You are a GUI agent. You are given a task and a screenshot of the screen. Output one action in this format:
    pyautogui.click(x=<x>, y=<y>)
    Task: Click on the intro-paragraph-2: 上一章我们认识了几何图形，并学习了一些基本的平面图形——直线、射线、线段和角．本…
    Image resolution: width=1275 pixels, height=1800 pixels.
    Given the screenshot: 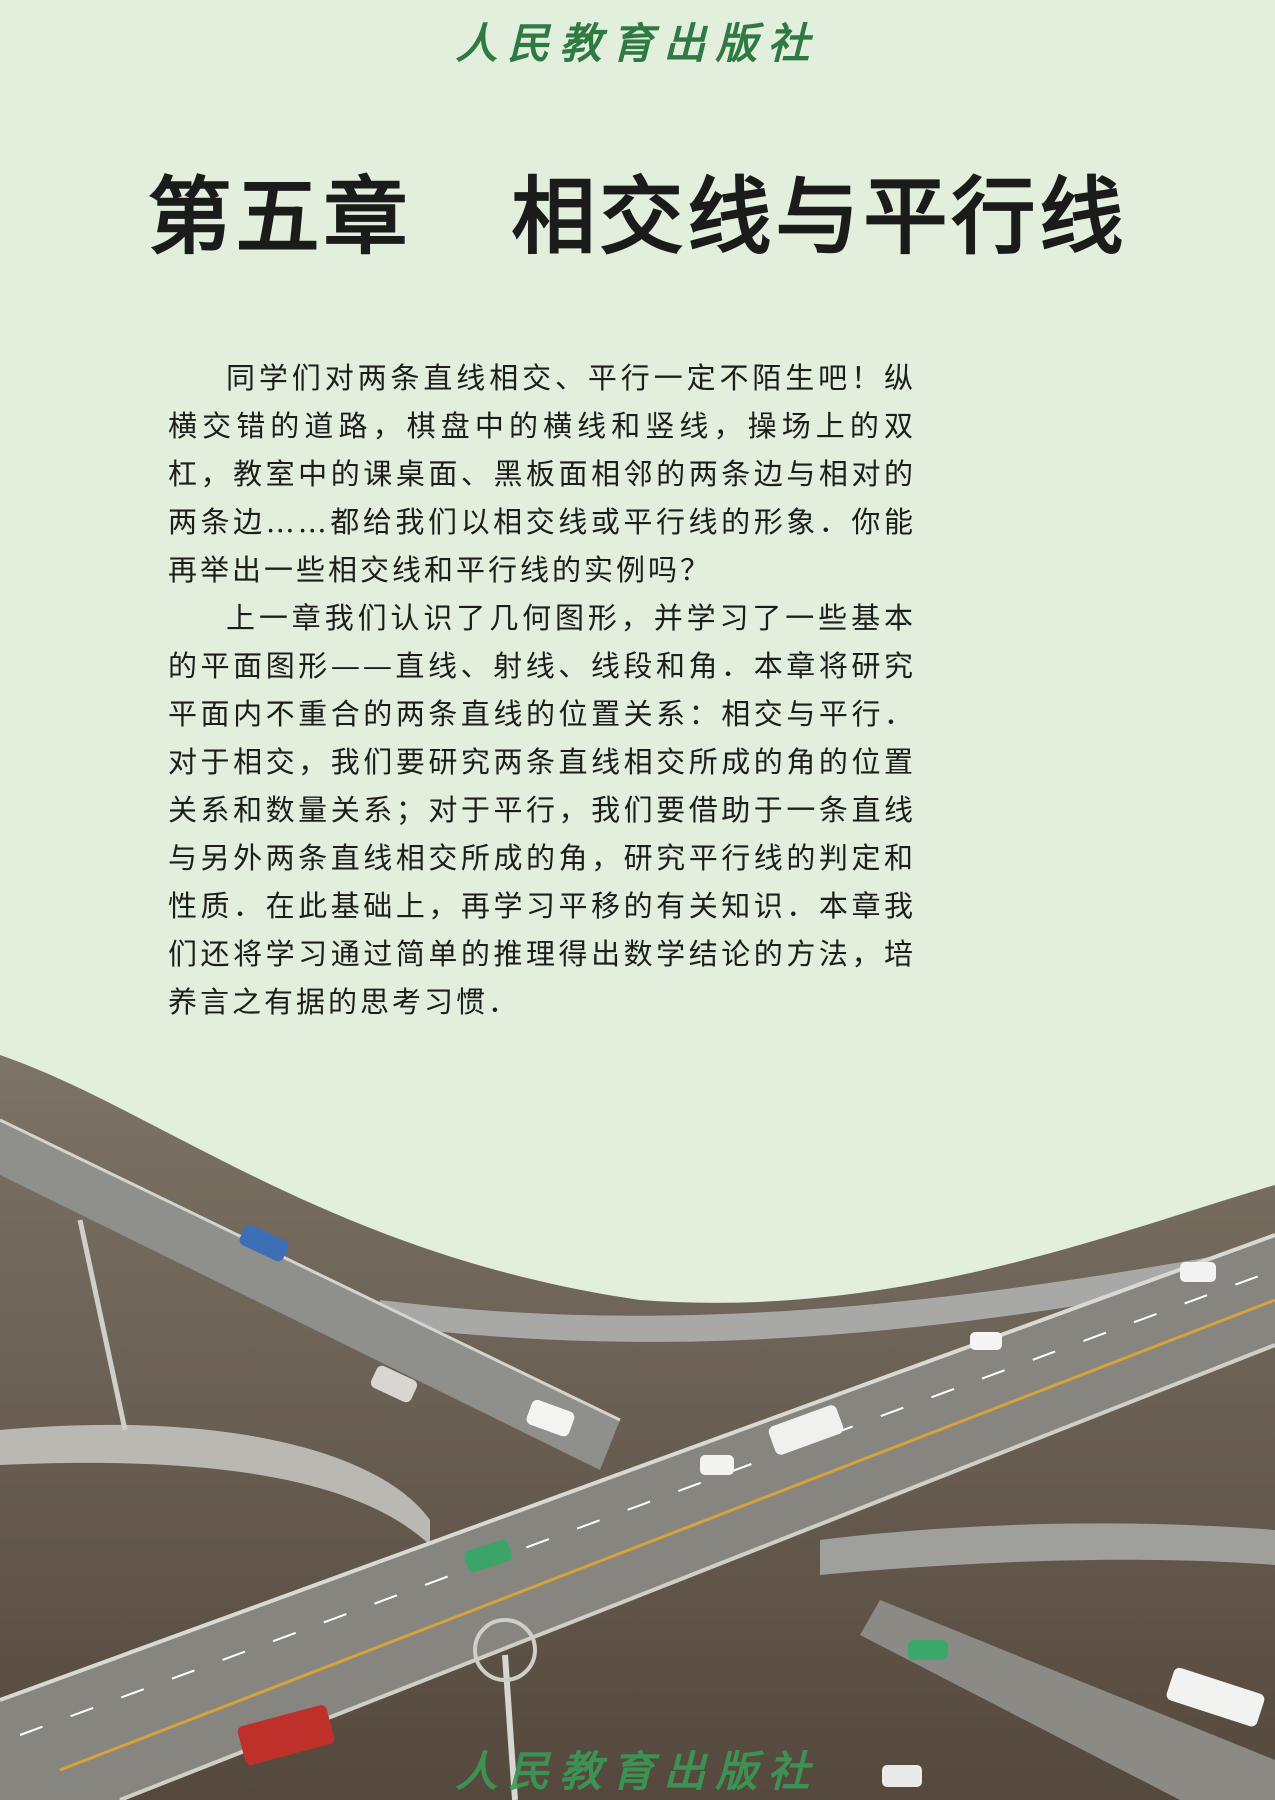 What is the action you would take?
    pyautogui.click(x=542, y=810)
    